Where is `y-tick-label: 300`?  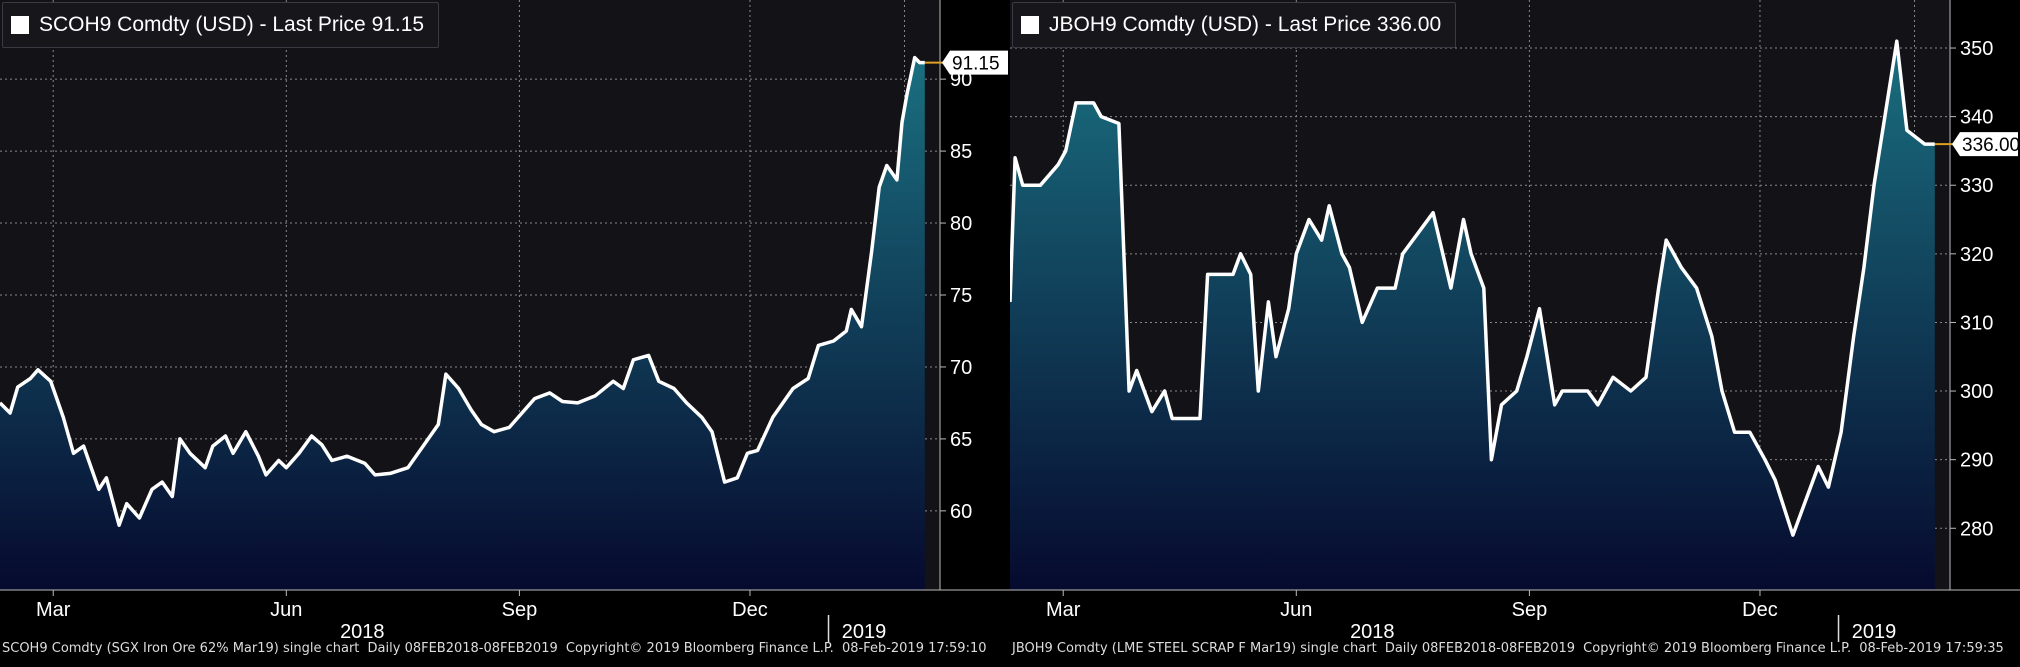
y-tick-label: 300 is located at coordinates (1976, 392).